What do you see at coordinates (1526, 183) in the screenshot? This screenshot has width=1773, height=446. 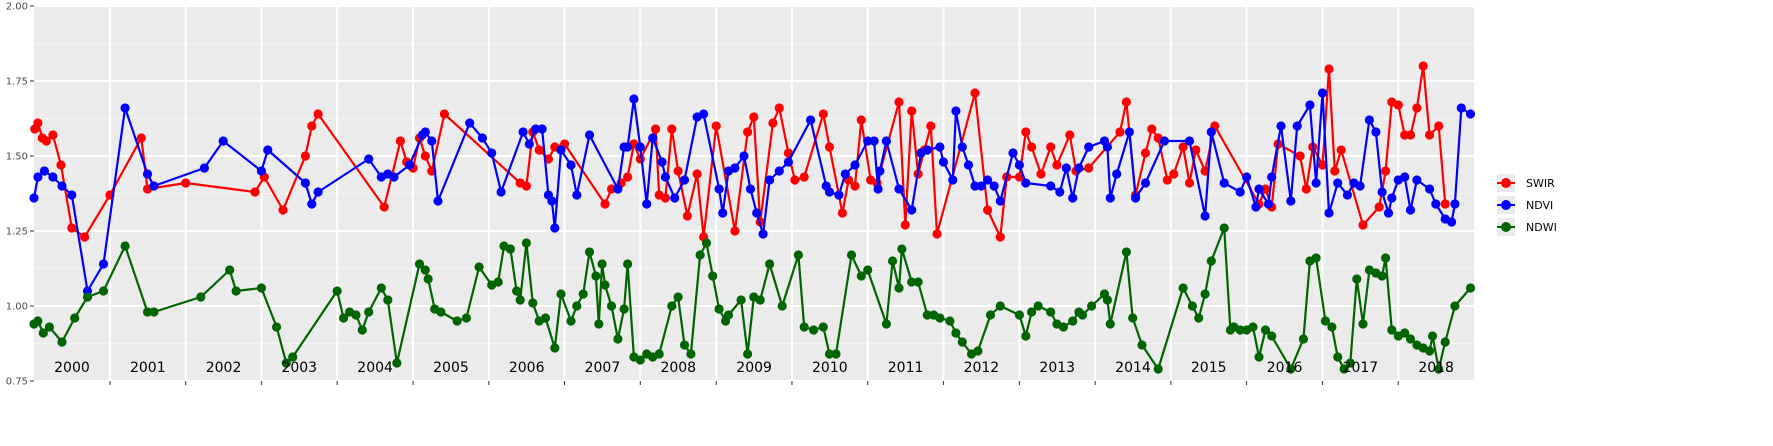 I see `legend-item-swir: SWIR` at bounding box center [1526, 183].